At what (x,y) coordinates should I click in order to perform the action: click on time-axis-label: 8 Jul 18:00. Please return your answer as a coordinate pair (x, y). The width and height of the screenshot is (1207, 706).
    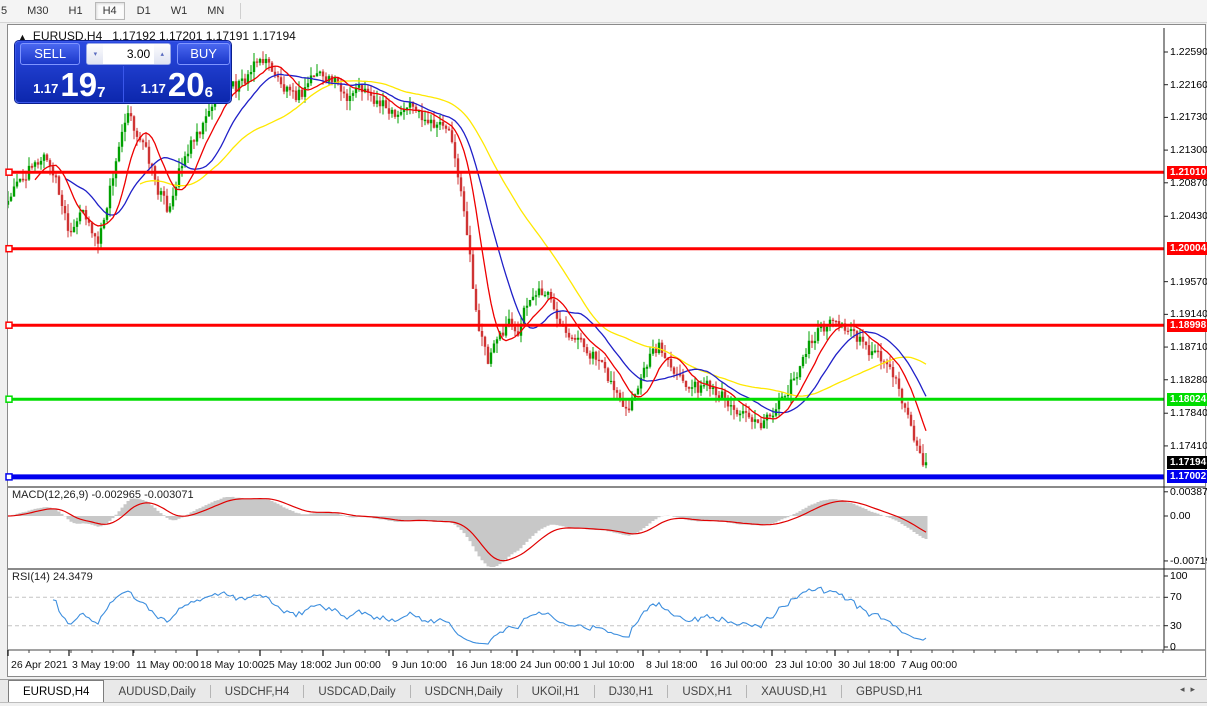
    Looking at the image, I should click on (672, 665).